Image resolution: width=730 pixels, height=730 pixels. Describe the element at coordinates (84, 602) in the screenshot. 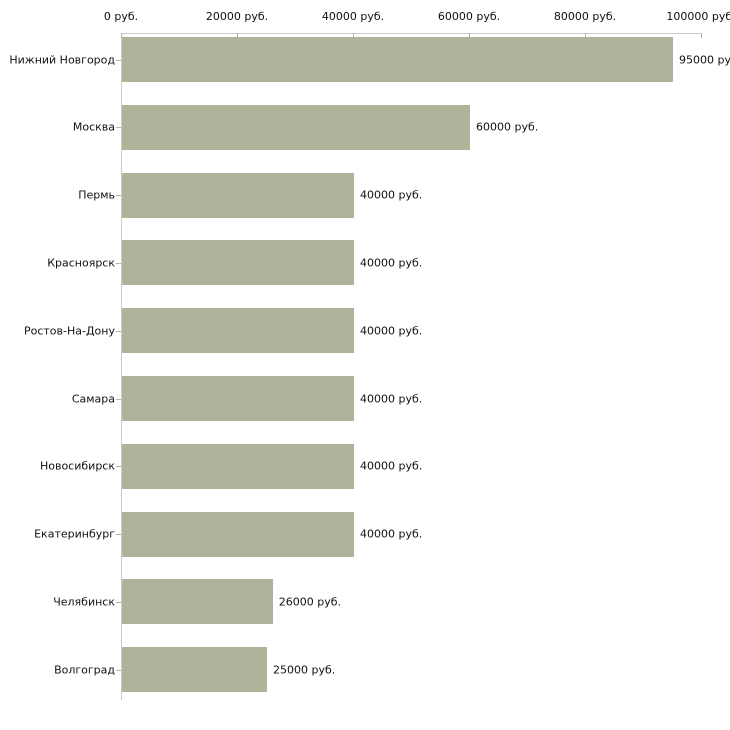

I see `category-label: Челябинск` at that location.